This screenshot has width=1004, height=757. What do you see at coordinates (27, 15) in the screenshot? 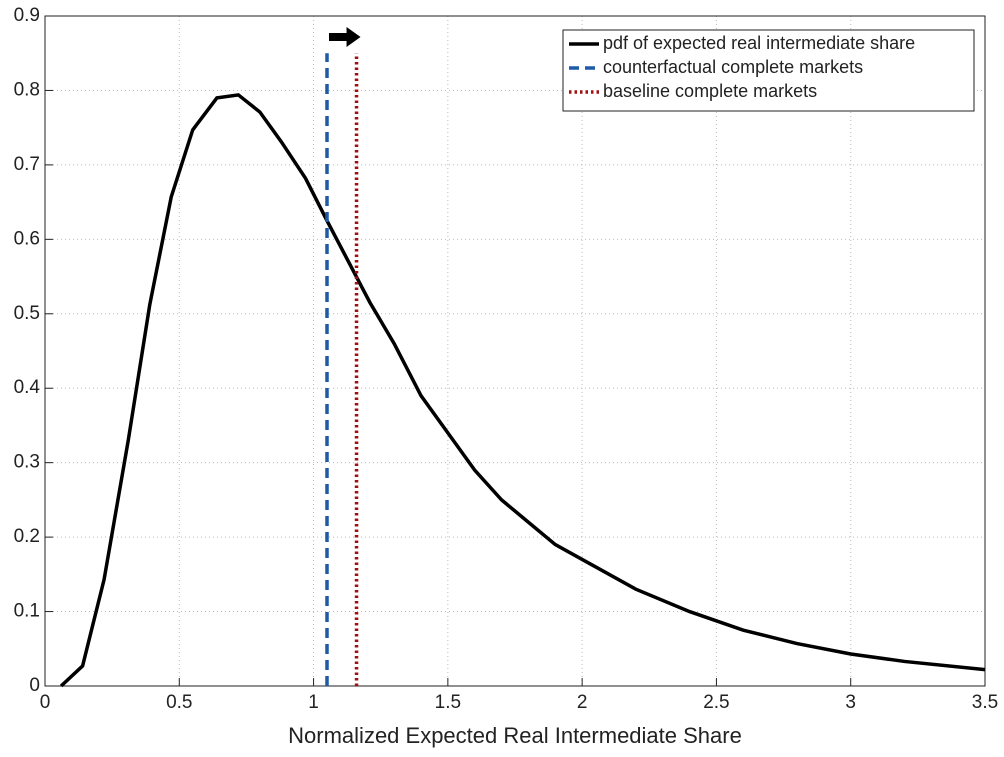
I see `y-tick-label: 0.9` at bounding box center [27, 15].